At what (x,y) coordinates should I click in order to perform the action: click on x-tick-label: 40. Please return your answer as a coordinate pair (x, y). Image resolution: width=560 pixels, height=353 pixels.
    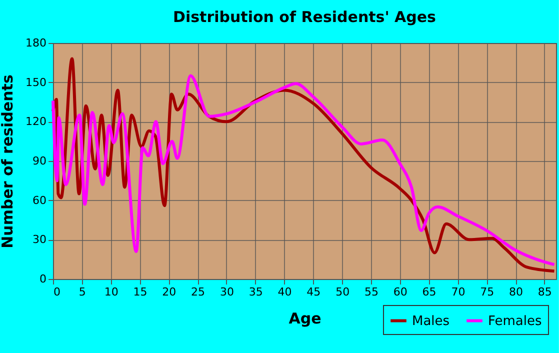
    Looking at the image, I should click on (285, 292).